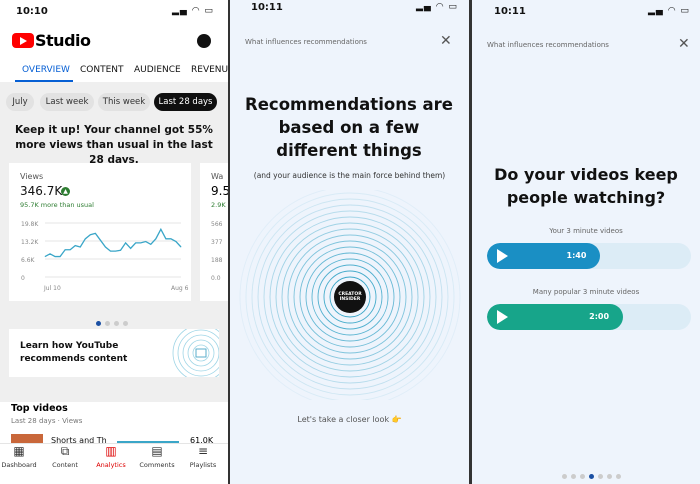 This screenshot has width=700, height=484. What do you see at coordinates (217, 242) in the screenshot?
I see `y-tick: 377` at bounding box center [217, 242].